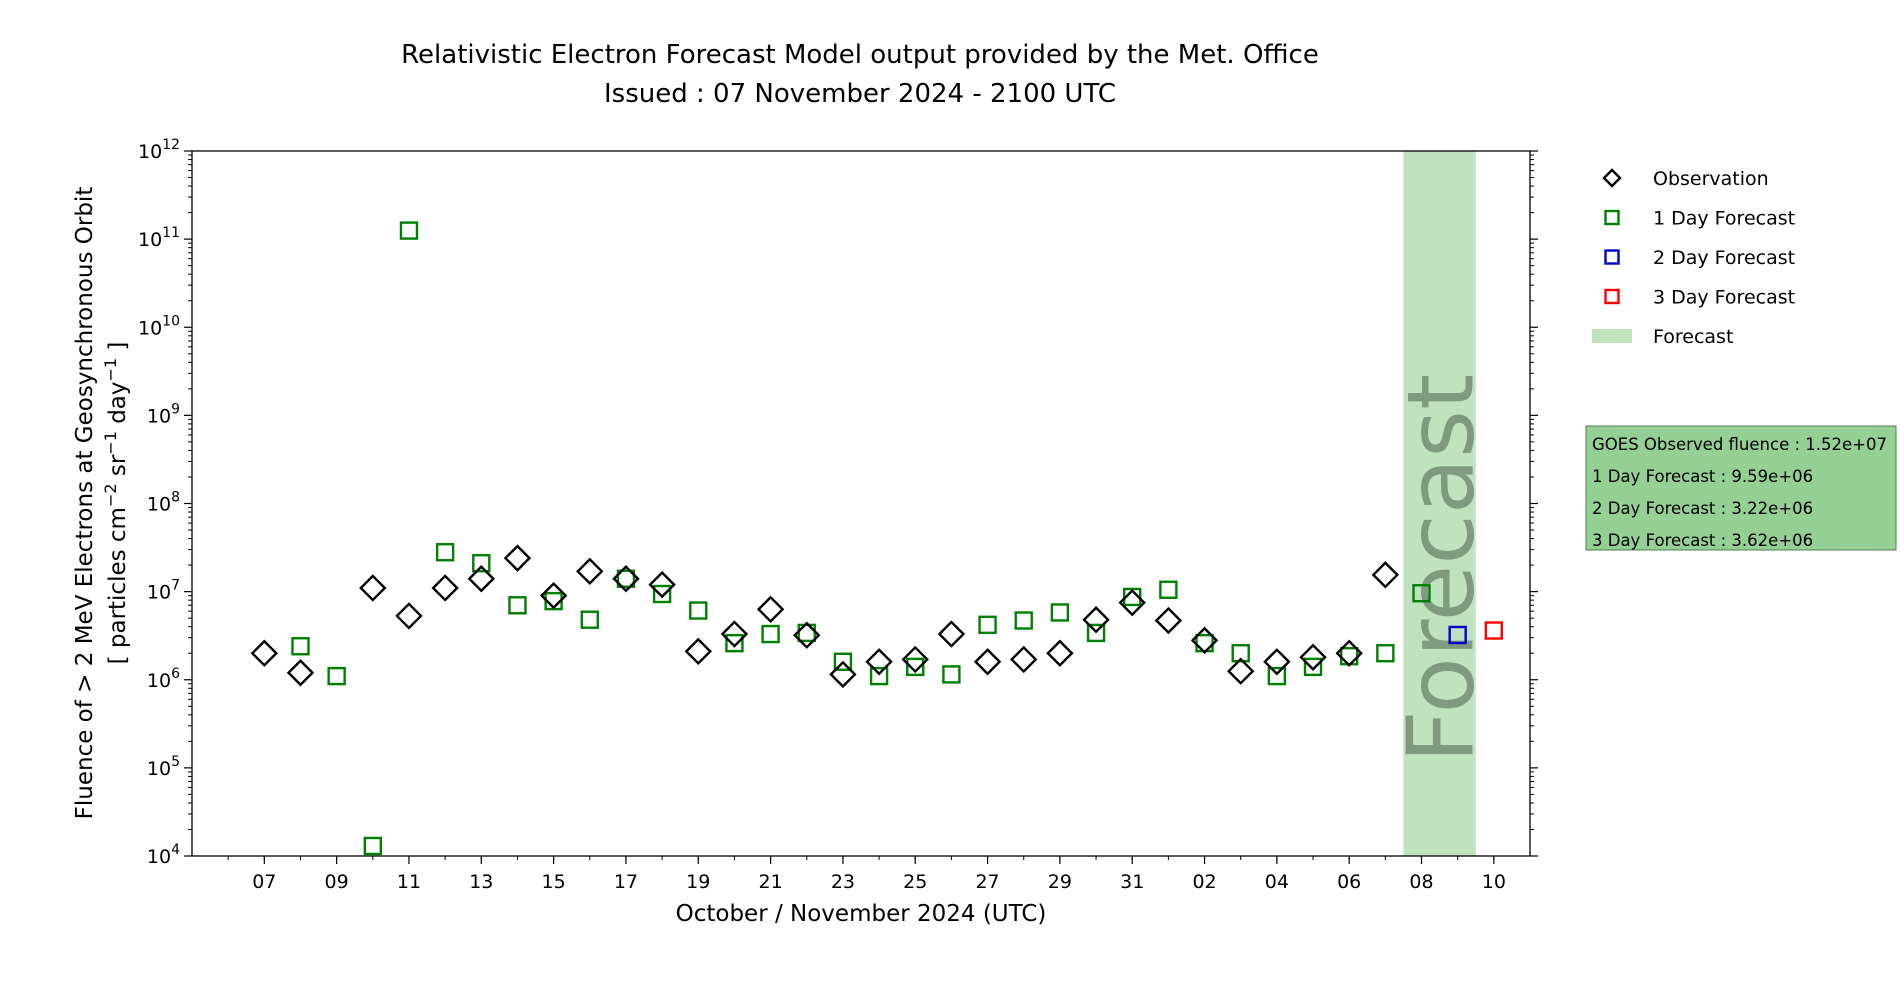 The height and width of the screenshot is (1000, 1900). Describe the element at coordinates (1441, 568) in the screenshot. I see `forecast-band-label: Forecast` at that location.